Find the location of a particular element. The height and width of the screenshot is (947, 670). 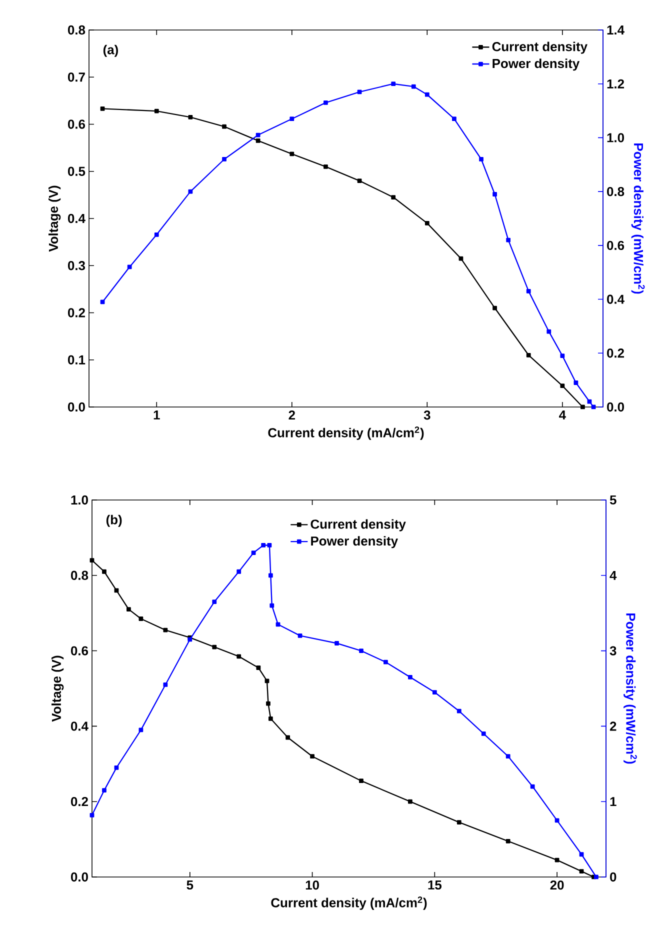

y2-tick-label: 0 is located at coordinates (613, 877).